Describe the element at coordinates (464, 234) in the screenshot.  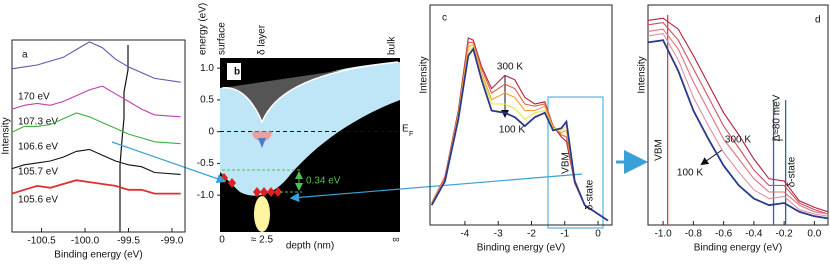
I see `x-tick-label: -4` at that location.